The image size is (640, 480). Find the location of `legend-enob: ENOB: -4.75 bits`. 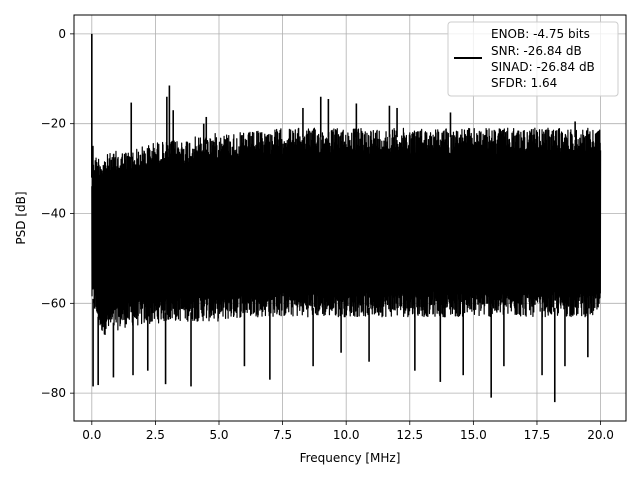

legend-enob: ENOB: -4.75 bits is located at coordinates (540, 34).